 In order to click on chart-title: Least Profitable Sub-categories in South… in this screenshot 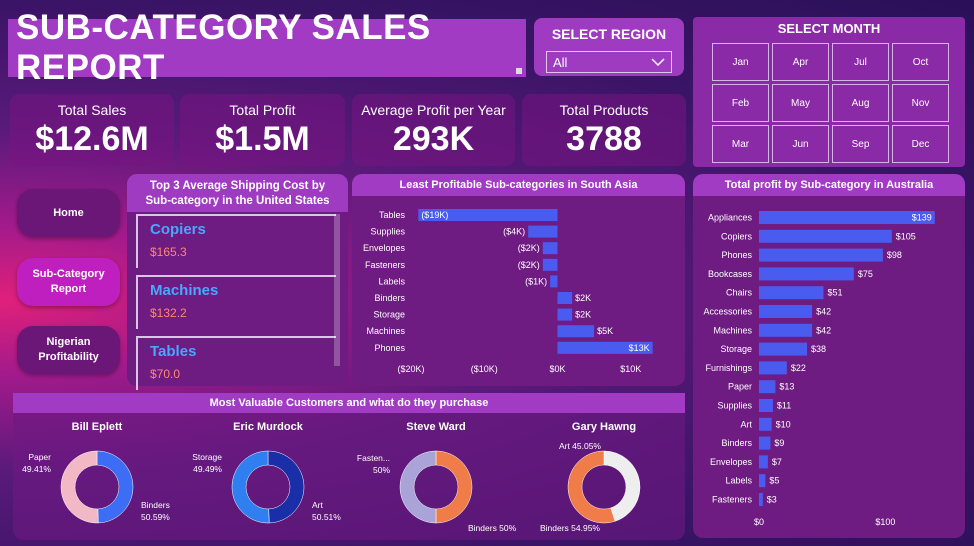, I will do `click(518, 185)`.